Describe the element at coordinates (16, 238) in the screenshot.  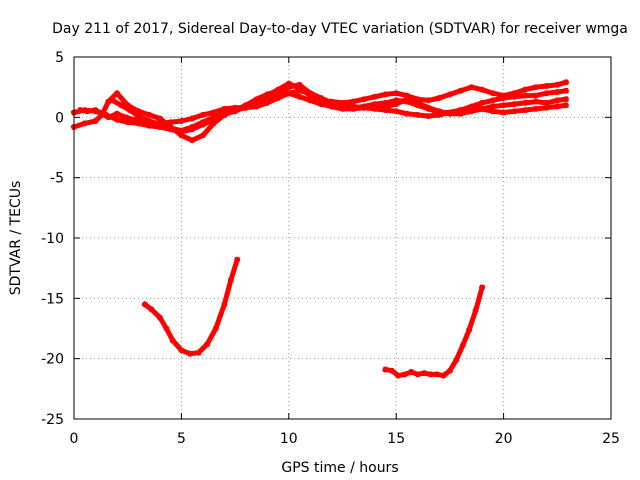
I see `y-axis-label: SDTVAR / TECUs` at that location.